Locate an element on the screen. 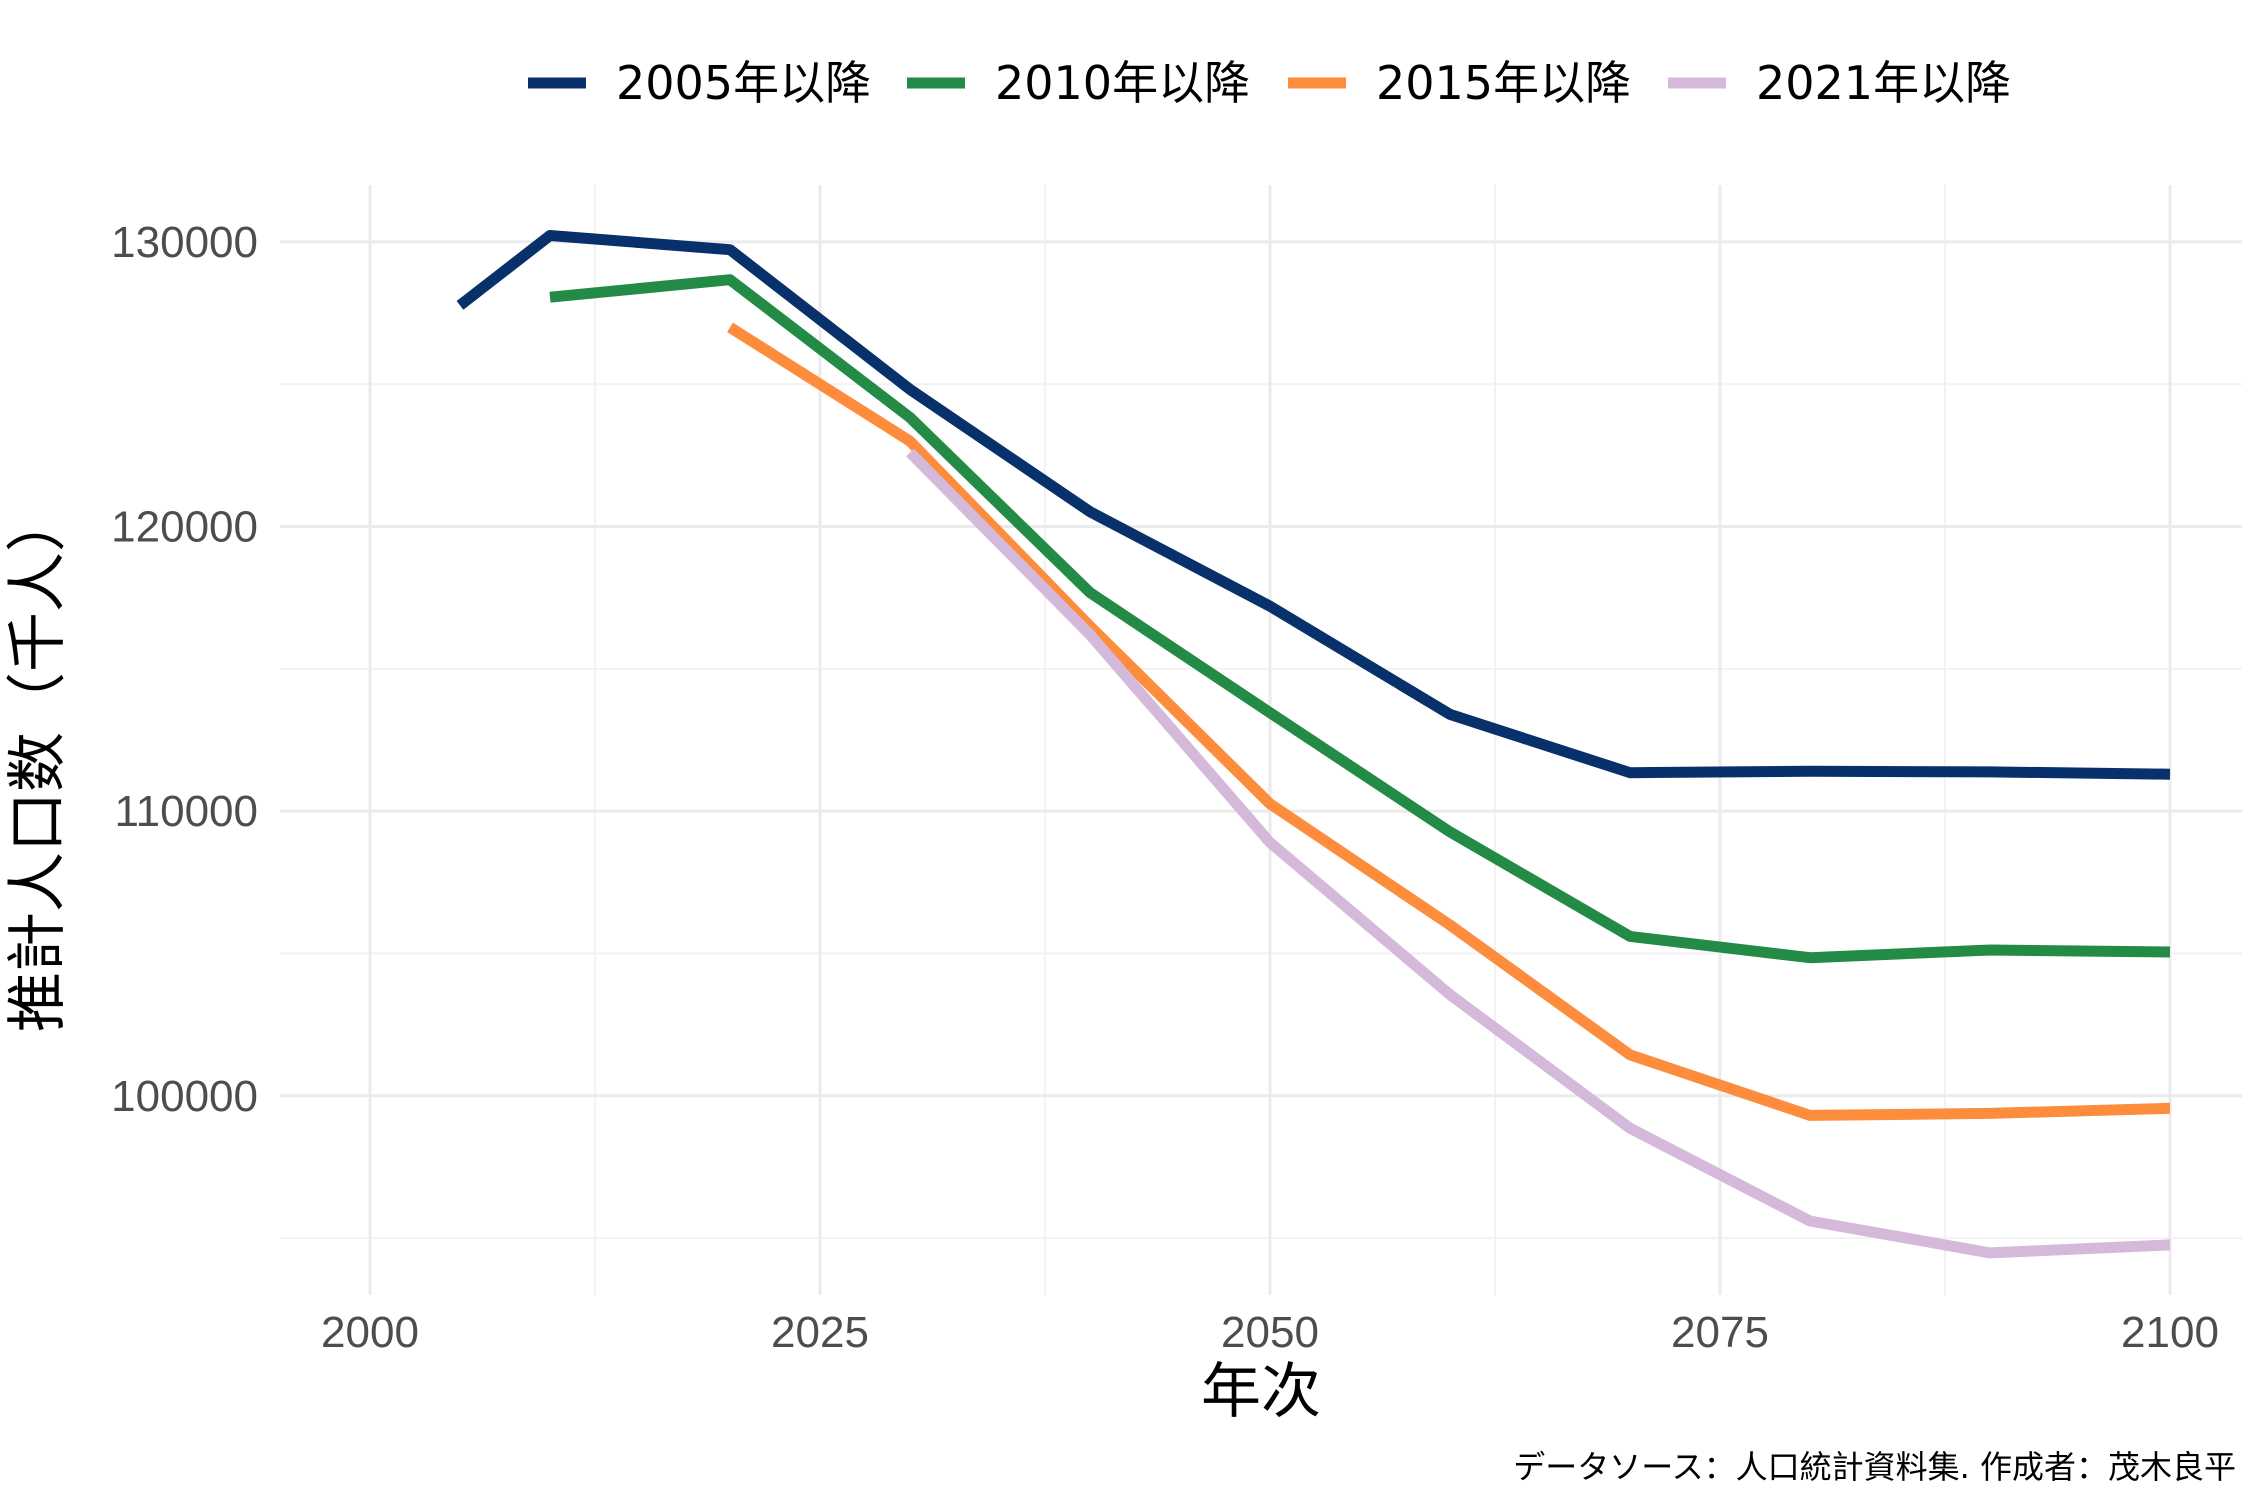  x-tick-label: 2075 is located at coordinates (1720, 1332).